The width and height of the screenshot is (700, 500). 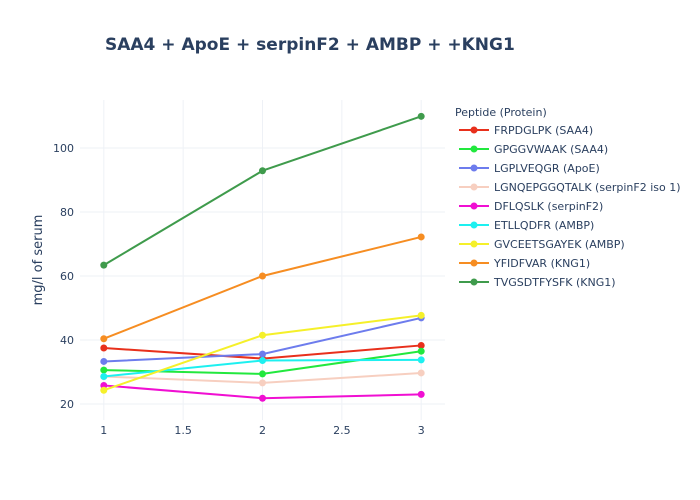 What do you see at coordinates (67, 212) in the screenshot?
I see `y-tick-label: 80` at bounding box center [67, 212].